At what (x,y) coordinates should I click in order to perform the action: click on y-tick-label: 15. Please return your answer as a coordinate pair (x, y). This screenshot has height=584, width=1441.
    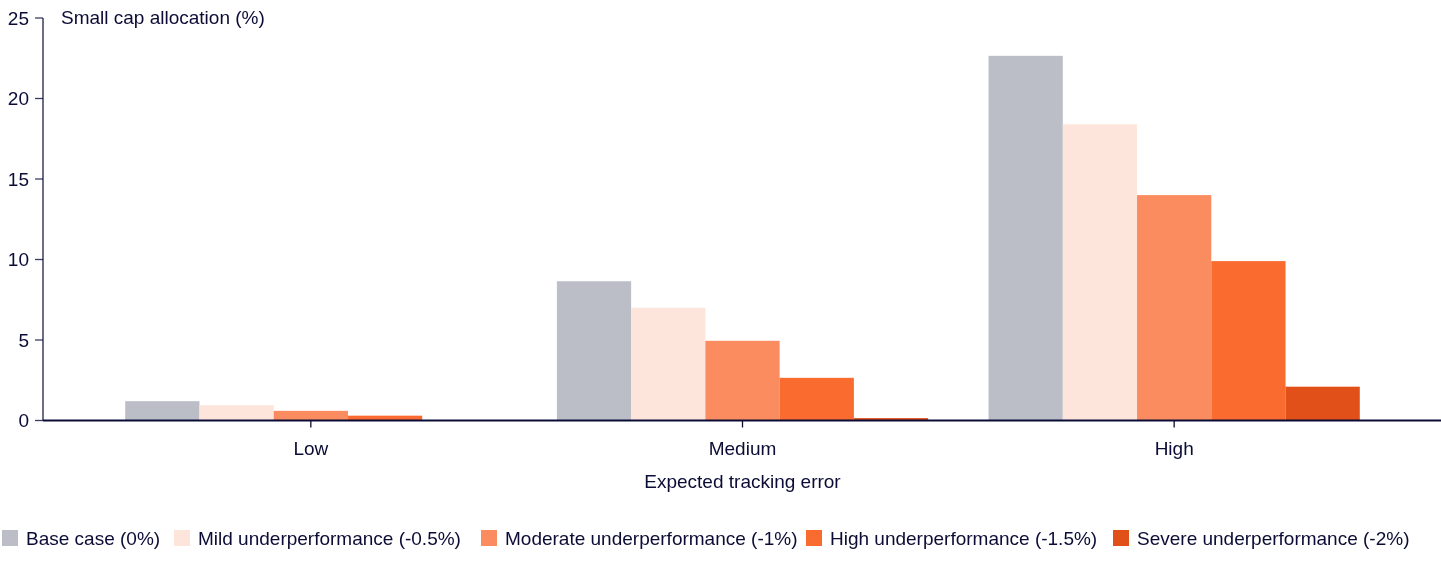
    Looking at the image, I should click on (18, 179).